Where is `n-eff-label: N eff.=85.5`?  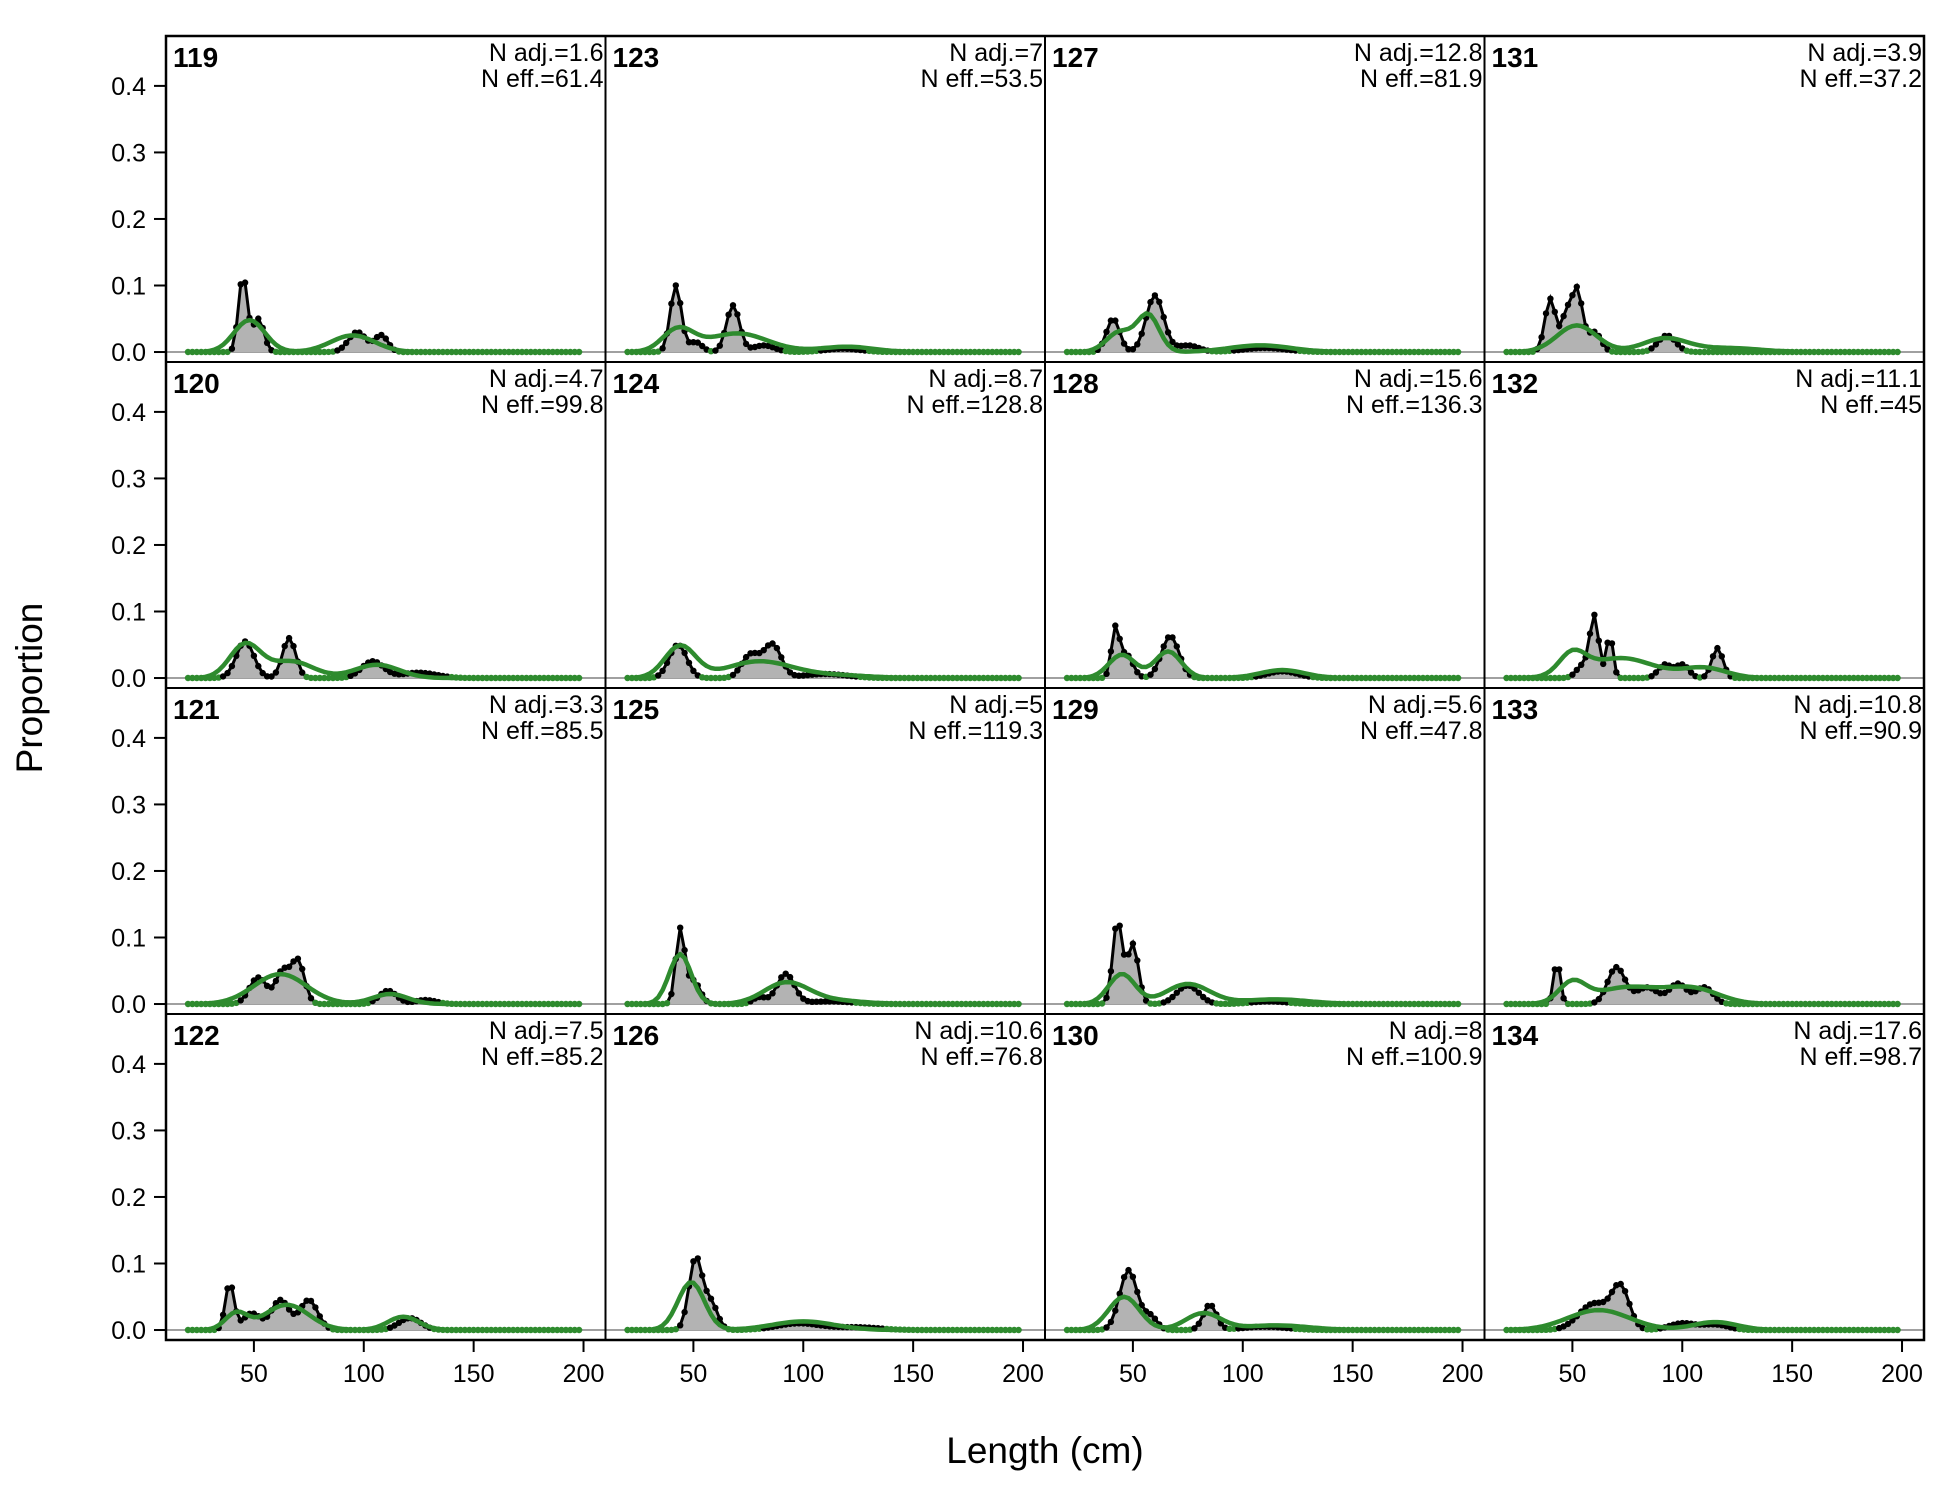
n-eff-label: N eff.=85.5 is located at coordinates (542, 731).